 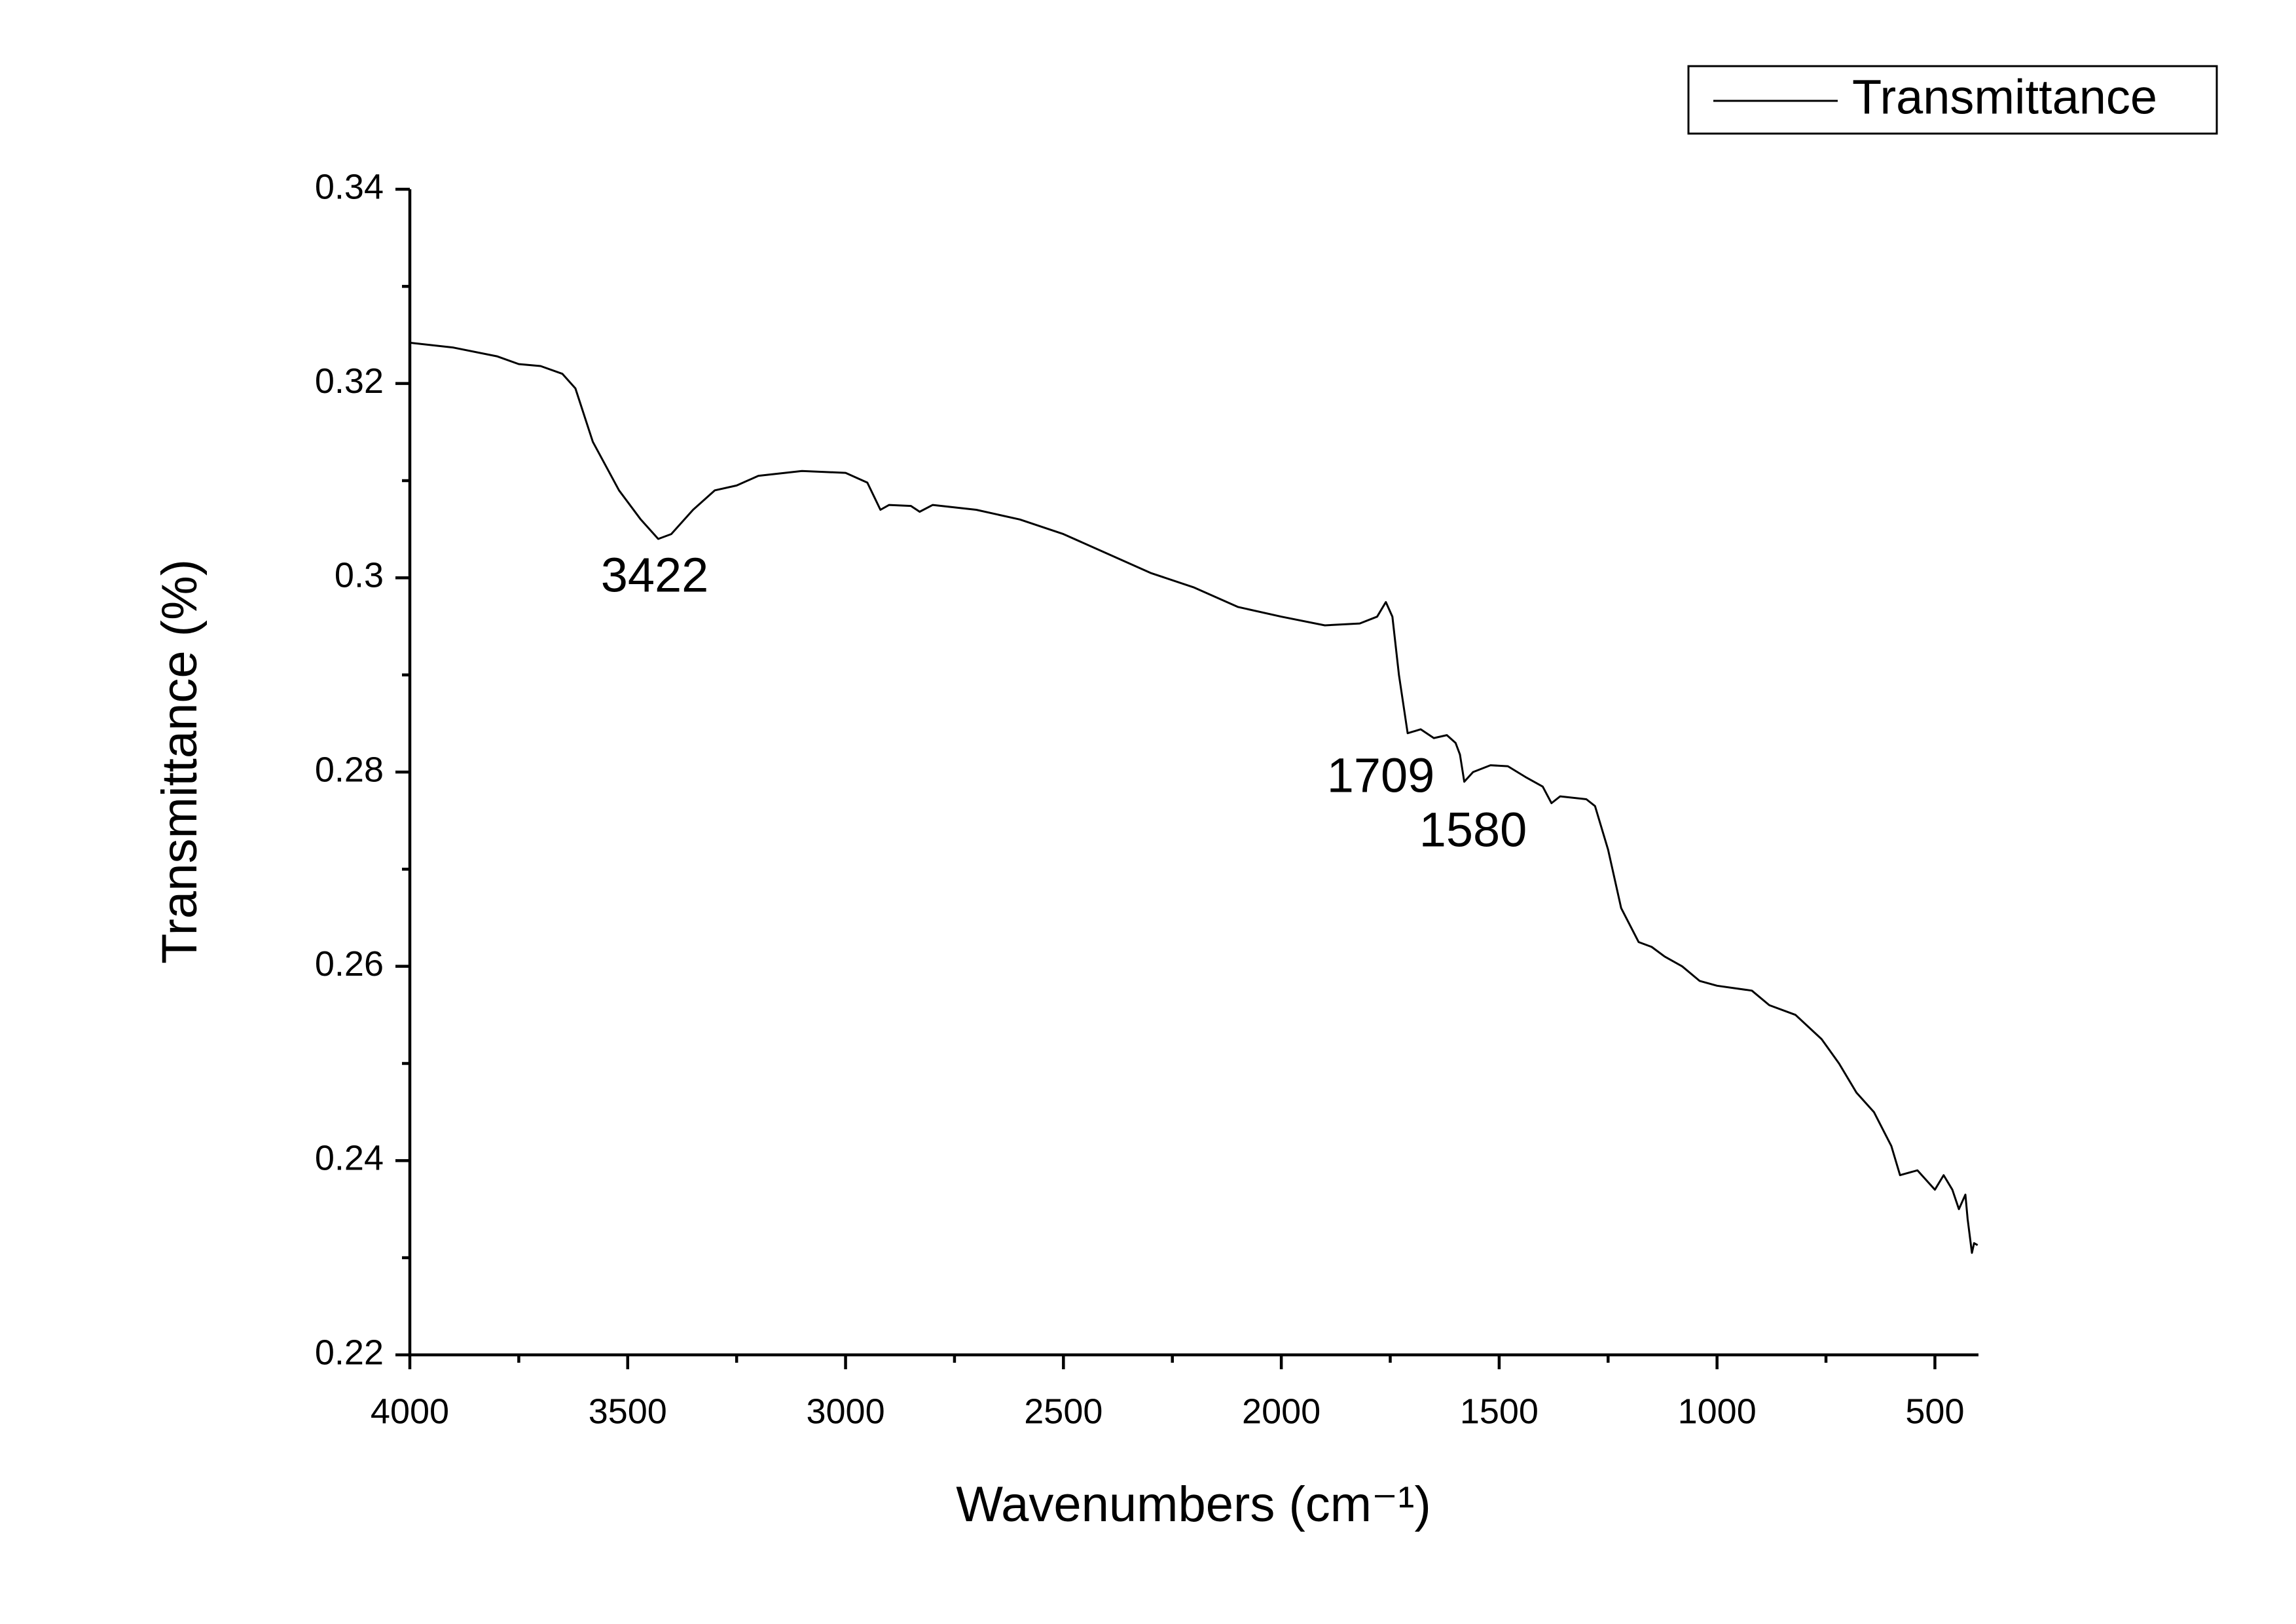 I want to click on x-tick-label: 1500, so click(x=1499, y=1411).